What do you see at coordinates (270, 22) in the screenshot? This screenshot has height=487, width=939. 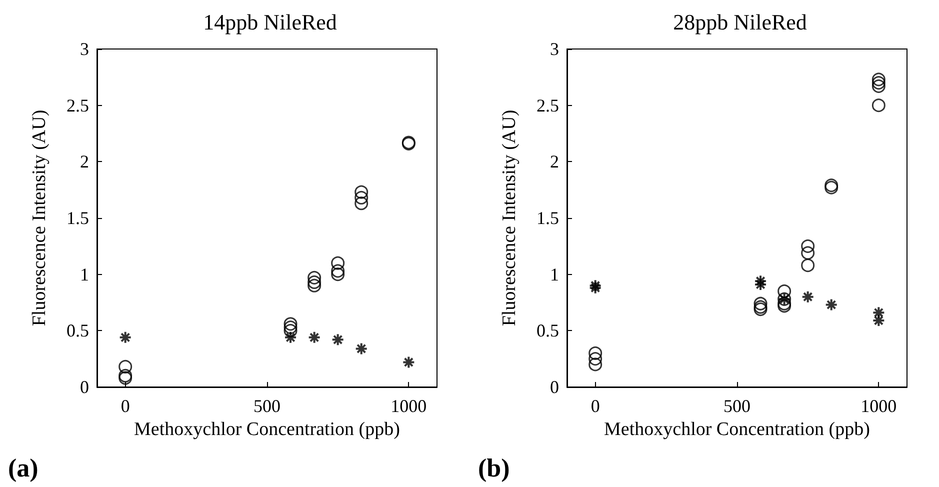 I see `chart-title: 14ppb NileRed` at bounding box center [270, 22].